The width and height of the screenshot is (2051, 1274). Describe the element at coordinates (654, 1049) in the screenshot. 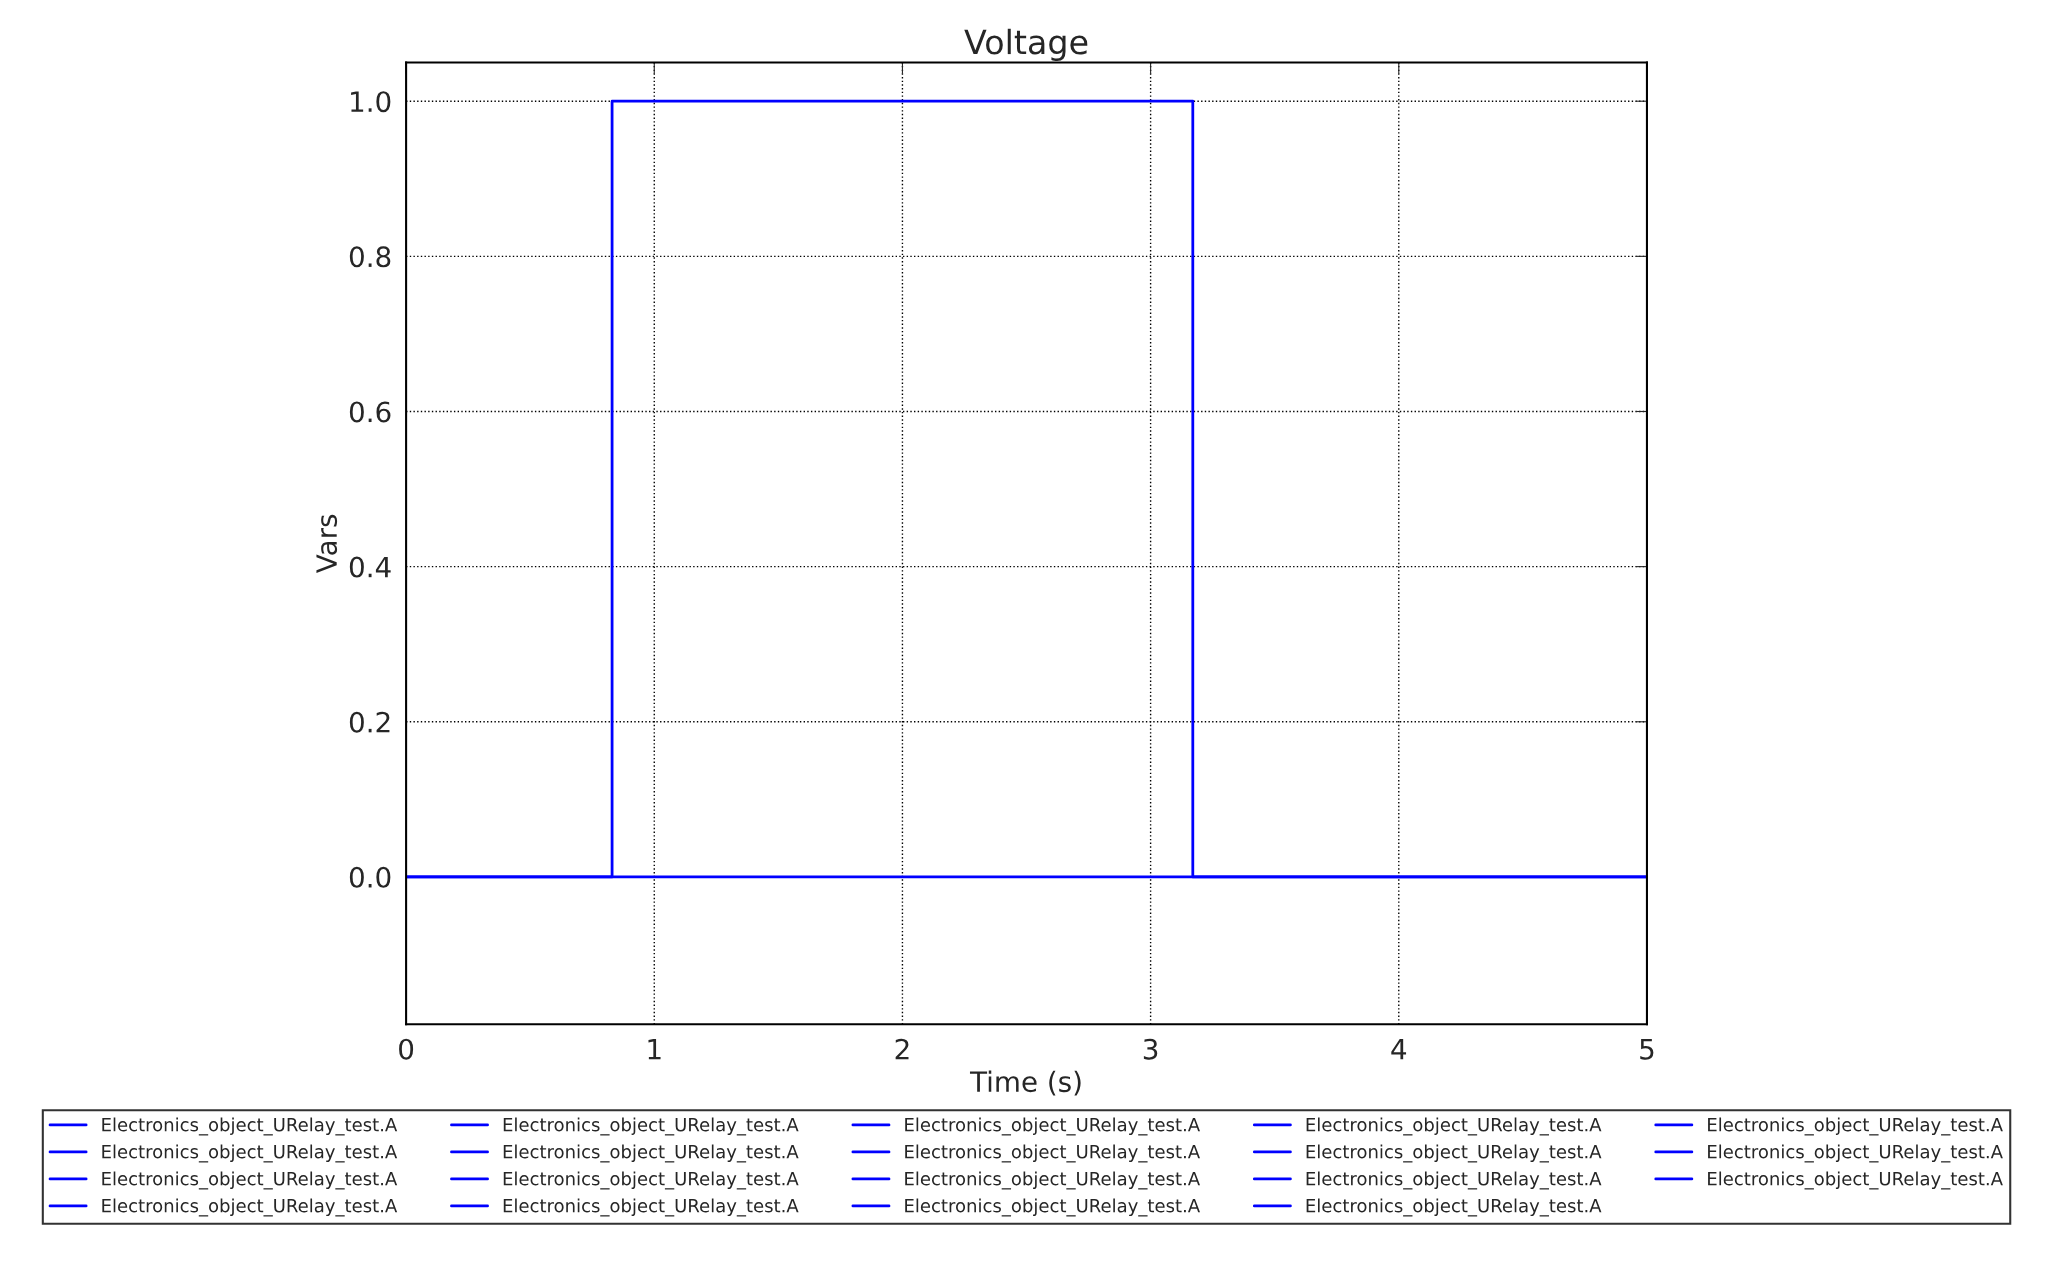

I see `x-tick-label: 1` at that location.